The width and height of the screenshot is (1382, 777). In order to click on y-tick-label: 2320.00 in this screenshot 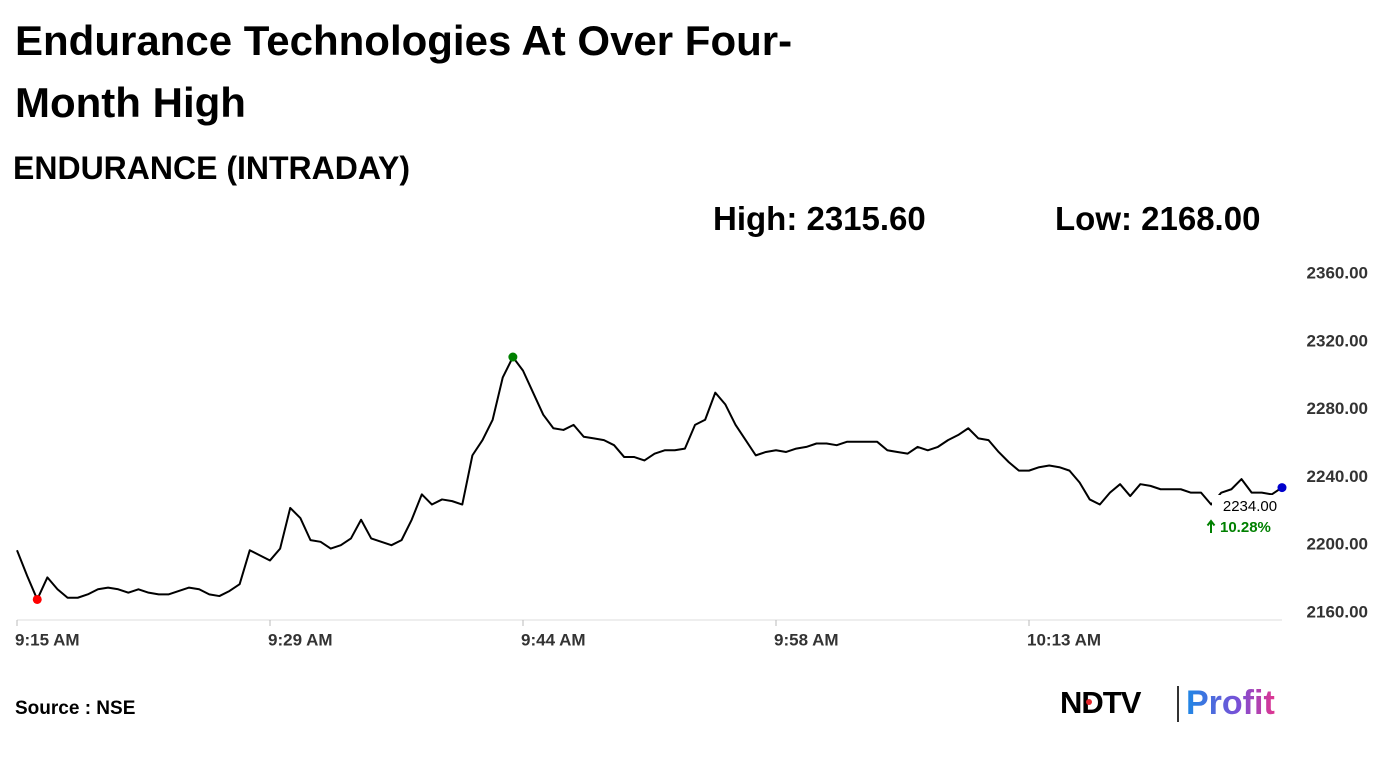, I will do `click(1337, 340)`.